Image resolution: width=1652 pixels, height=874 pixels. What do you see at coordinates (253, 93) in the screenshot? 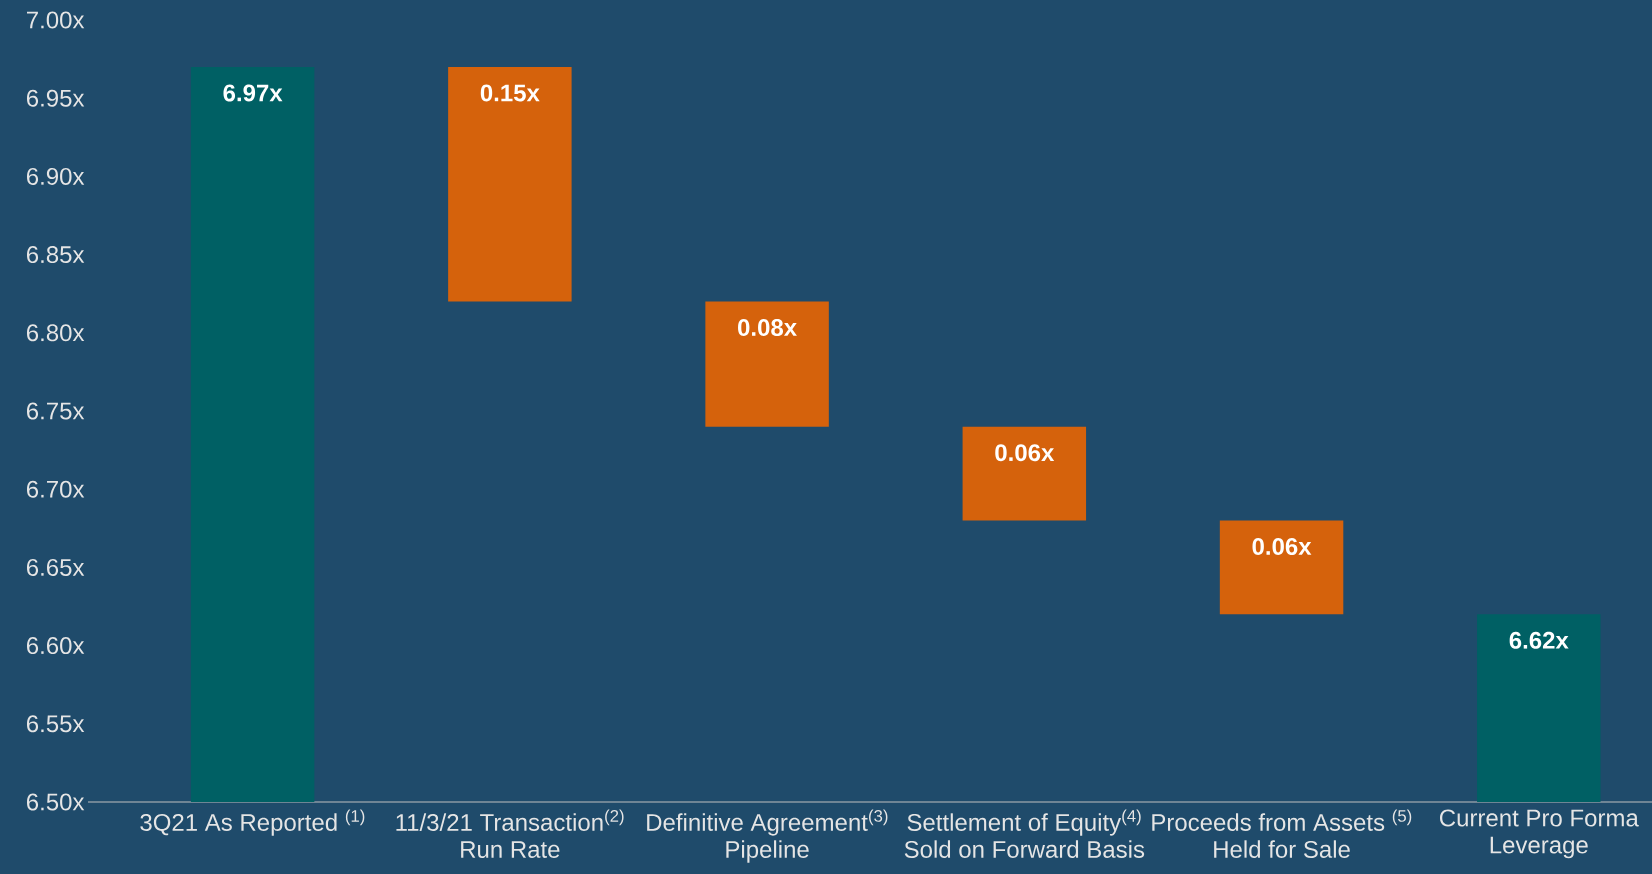
I see `data-label: 6.97x` at bounding box center [253, 93].